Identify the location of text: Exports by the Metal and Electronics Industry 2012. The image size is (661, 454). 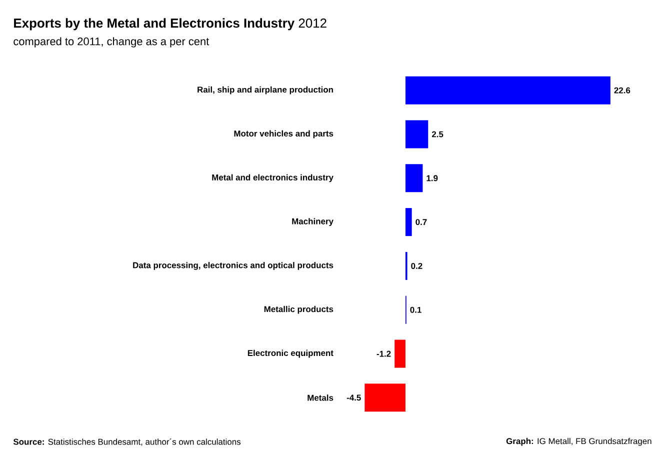
(170, 24).